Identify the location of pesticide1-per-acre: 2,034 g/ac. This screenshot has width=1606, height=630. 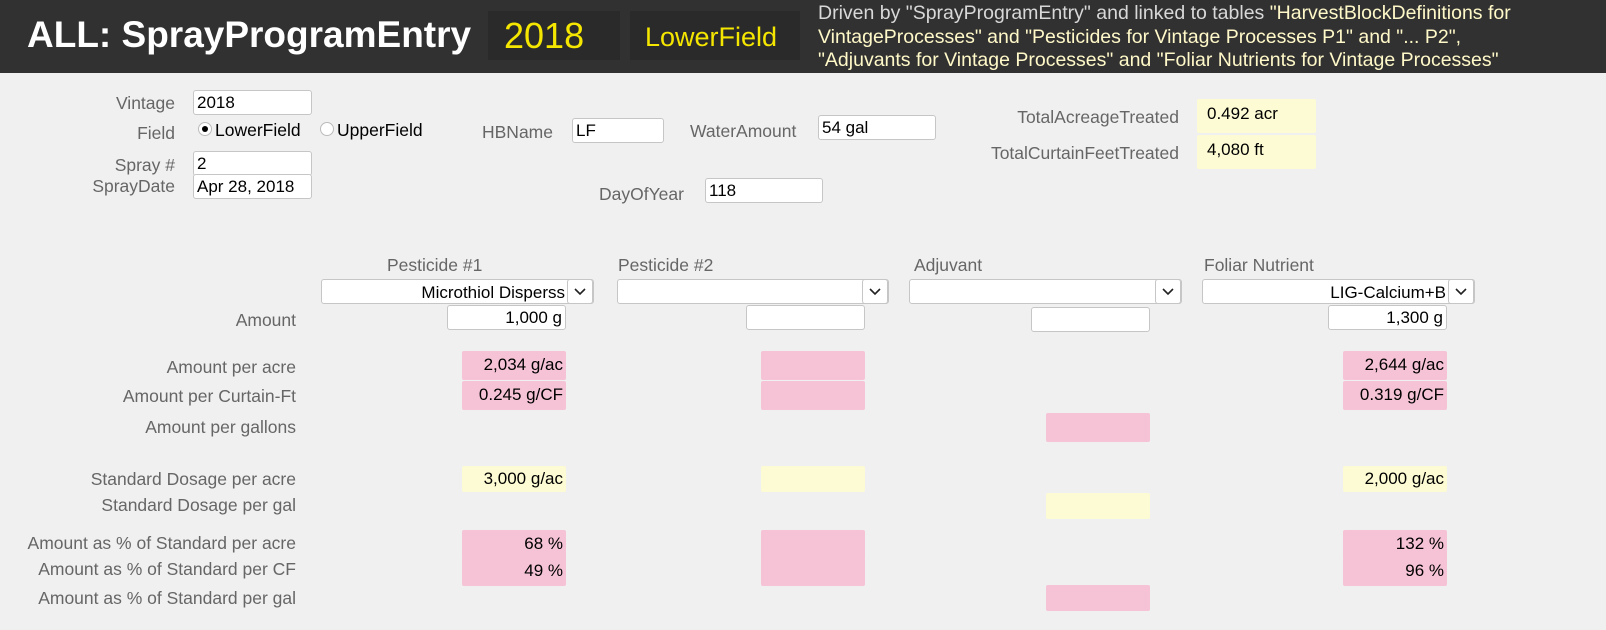
(514, 365).